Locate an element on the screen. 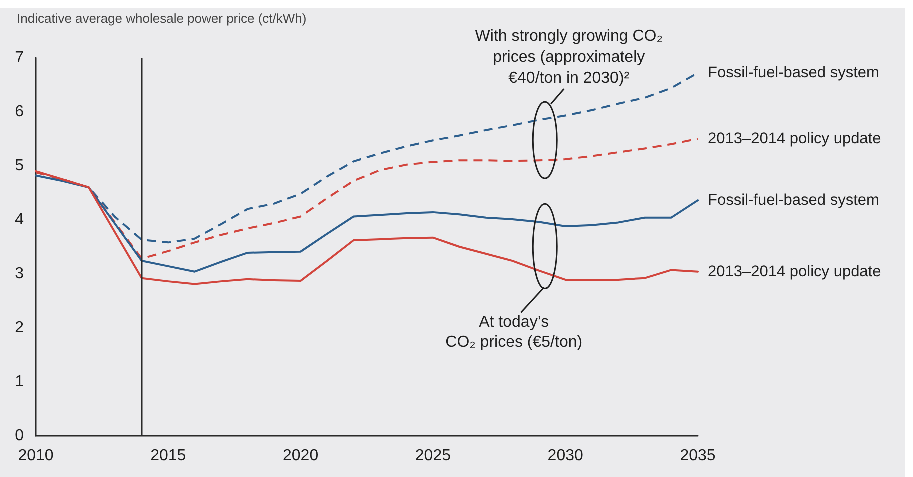 This screenshot has height=477, width=913. y-tick-label: 5 is located at coordinates (19, 166).